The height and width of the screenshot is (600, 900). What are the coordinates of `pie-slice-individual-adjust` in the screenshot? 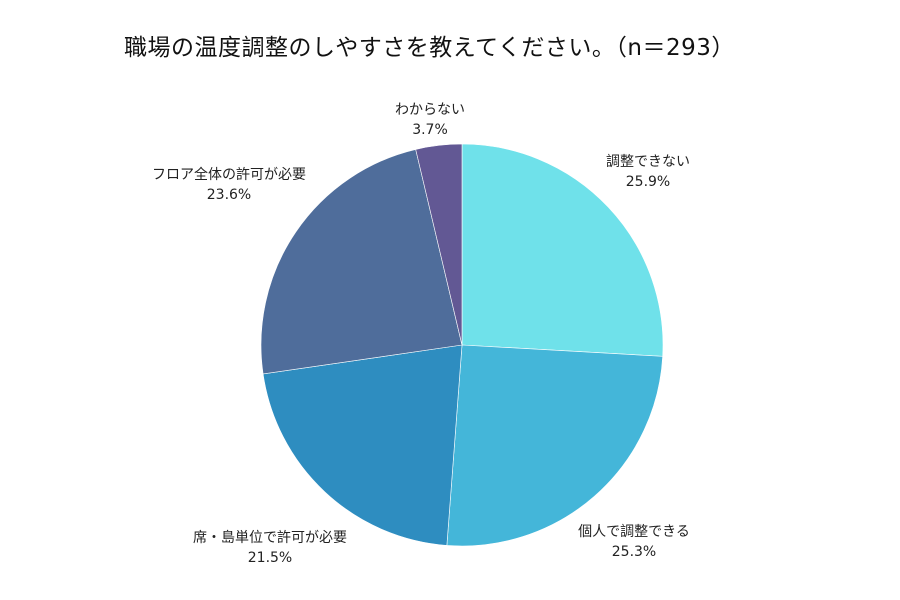 It's located at (554, 445).